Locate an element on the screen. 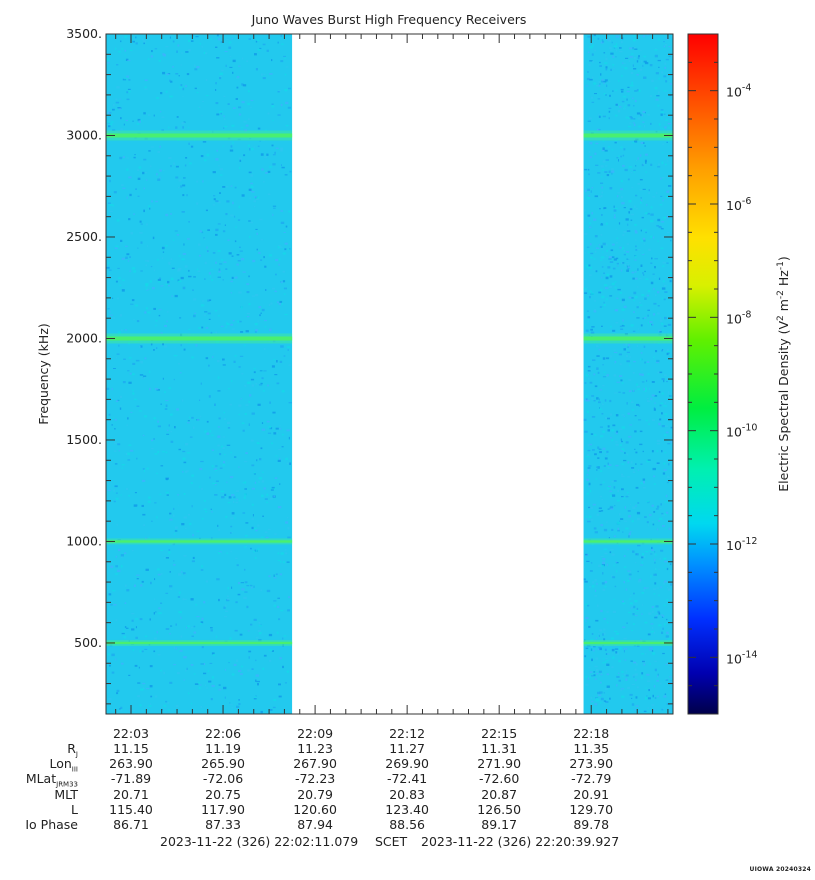  ephemeris-value: 120.60 is located at coordinates (315, 809).